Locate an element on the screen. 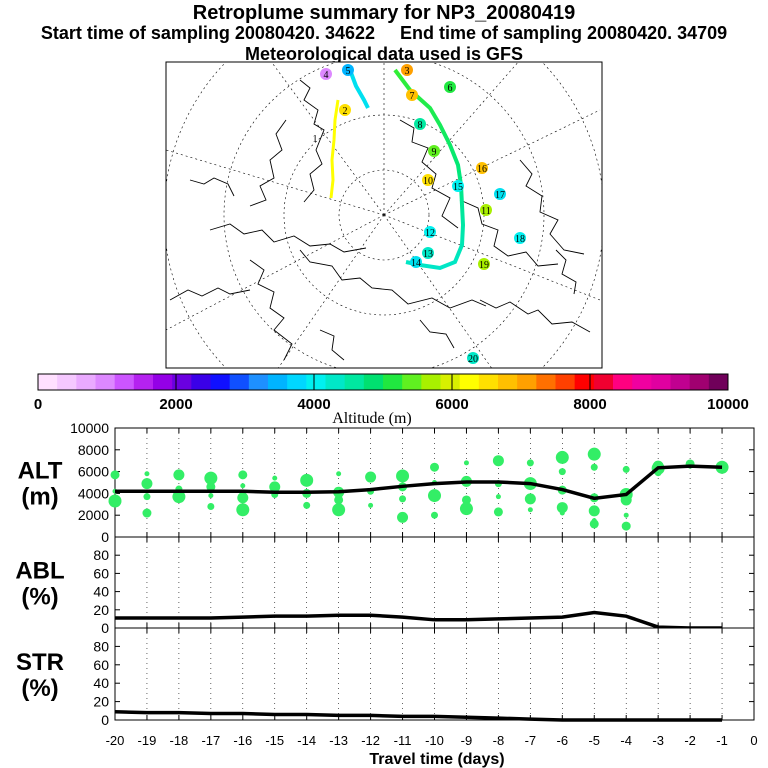 Image resolution: width=768 pixels, height=768 pixels. map-day-marker: 8 is located at coordinates (420, 124).